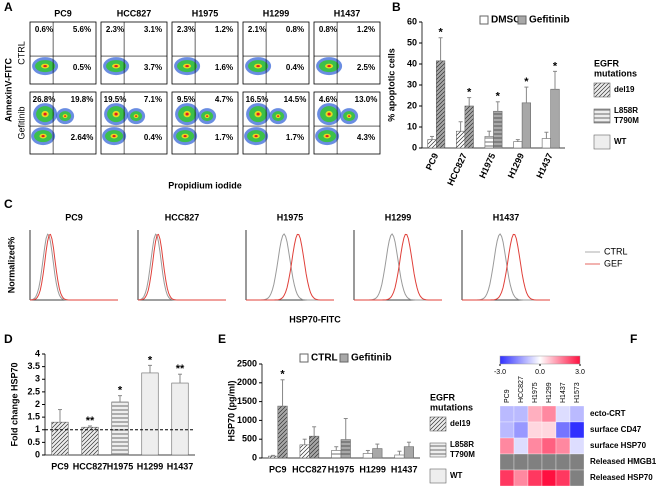 The height and width of the screenshot is (490, 668). Describe the element at coordinates (521, 389) in the screenshot. I see `heatmap-column-label: HCC827` at that location.